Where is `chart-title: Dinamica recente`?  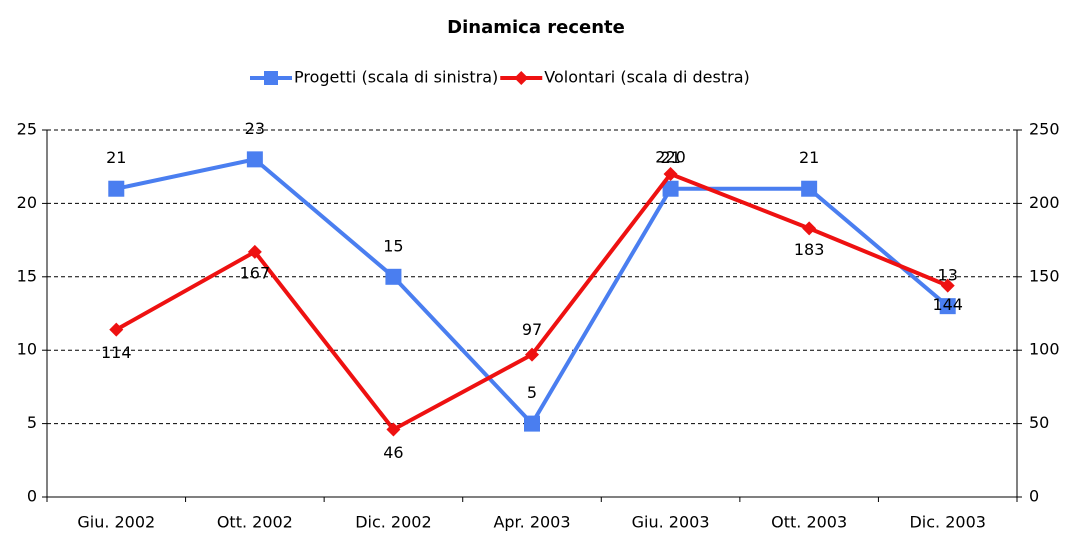
chart-title: Dinamica recente is located at coordinates (536, 27).